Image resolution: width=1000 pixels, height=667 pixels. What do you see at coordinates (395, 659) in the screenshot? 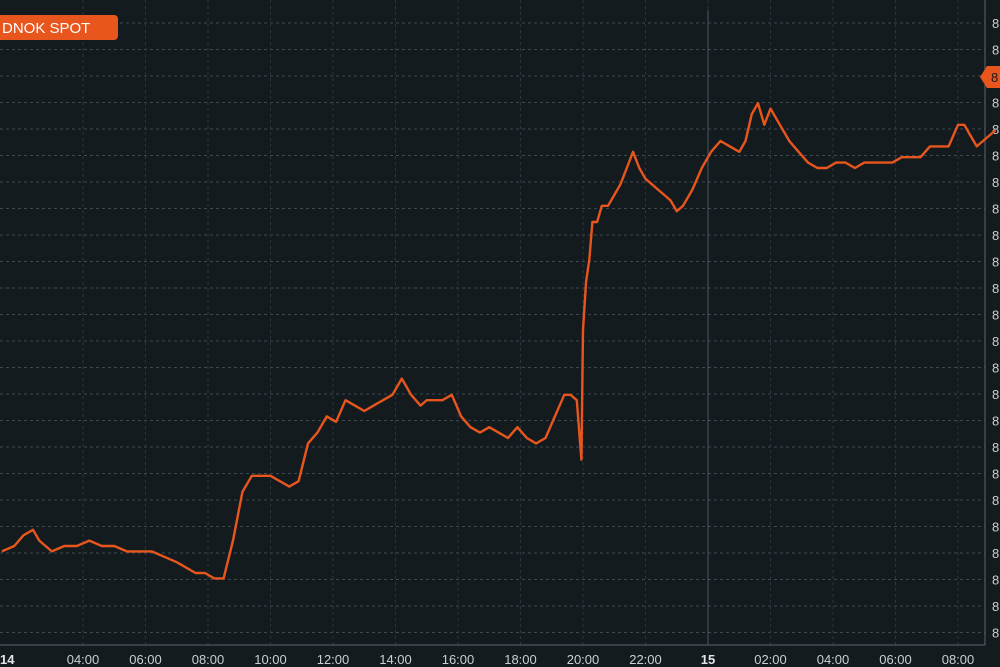
I see `x-tick-label: 14:00` at bounding box center [395, 659].